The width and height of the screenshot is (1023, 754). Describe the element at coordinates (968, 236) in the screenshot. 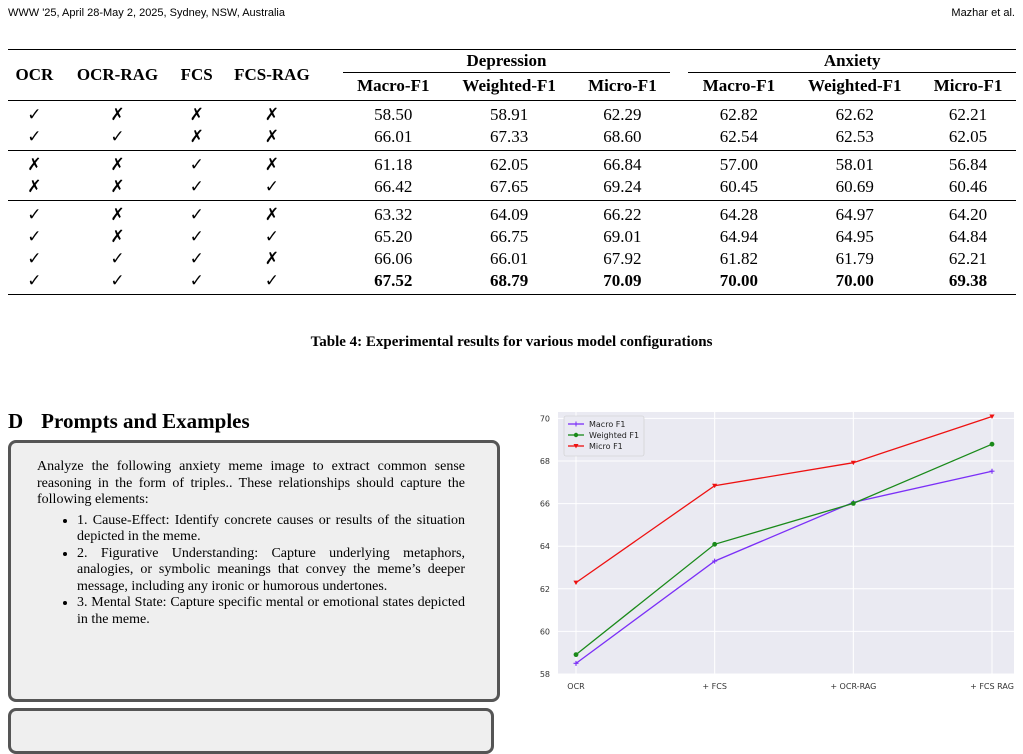

I see `value-cell: 64.84` at that location.